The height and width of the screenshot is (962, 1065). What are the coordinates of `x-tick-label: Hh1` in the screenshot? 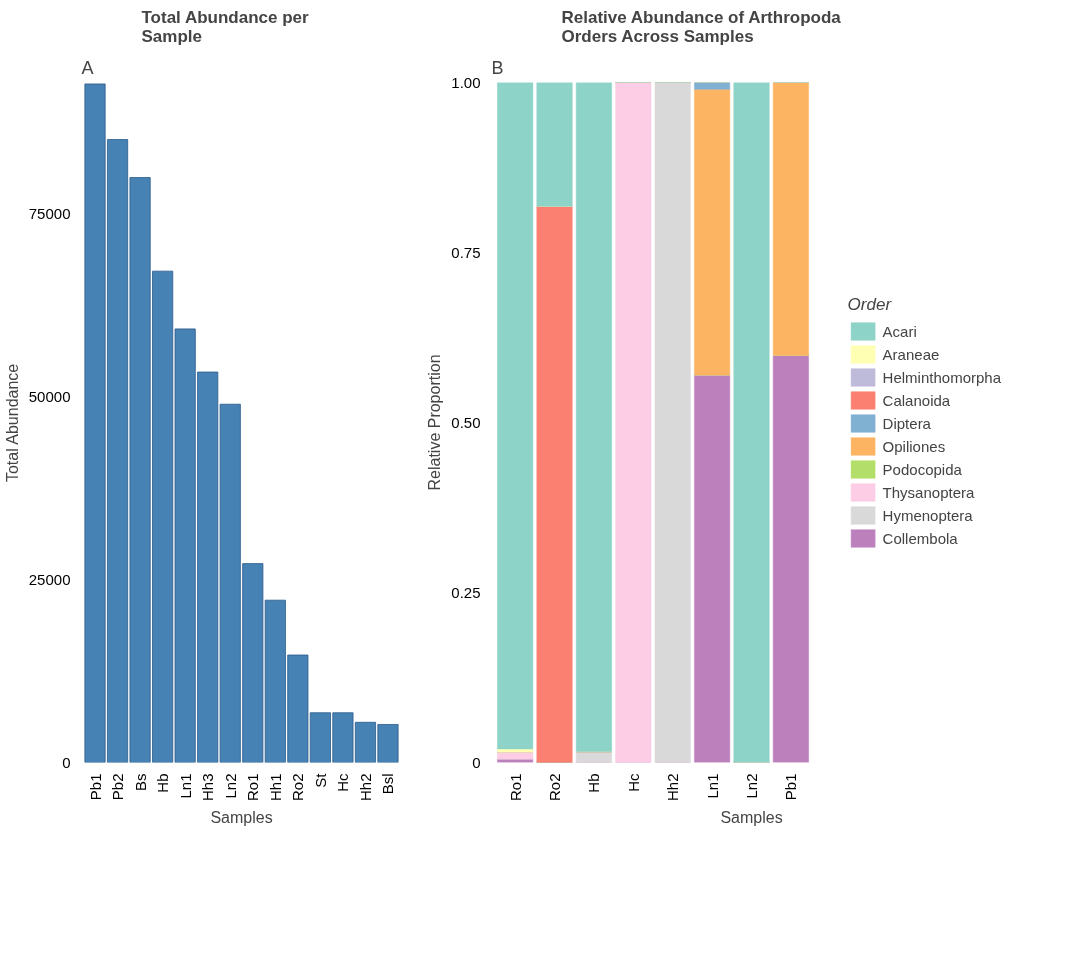 It's located at (275, 787).